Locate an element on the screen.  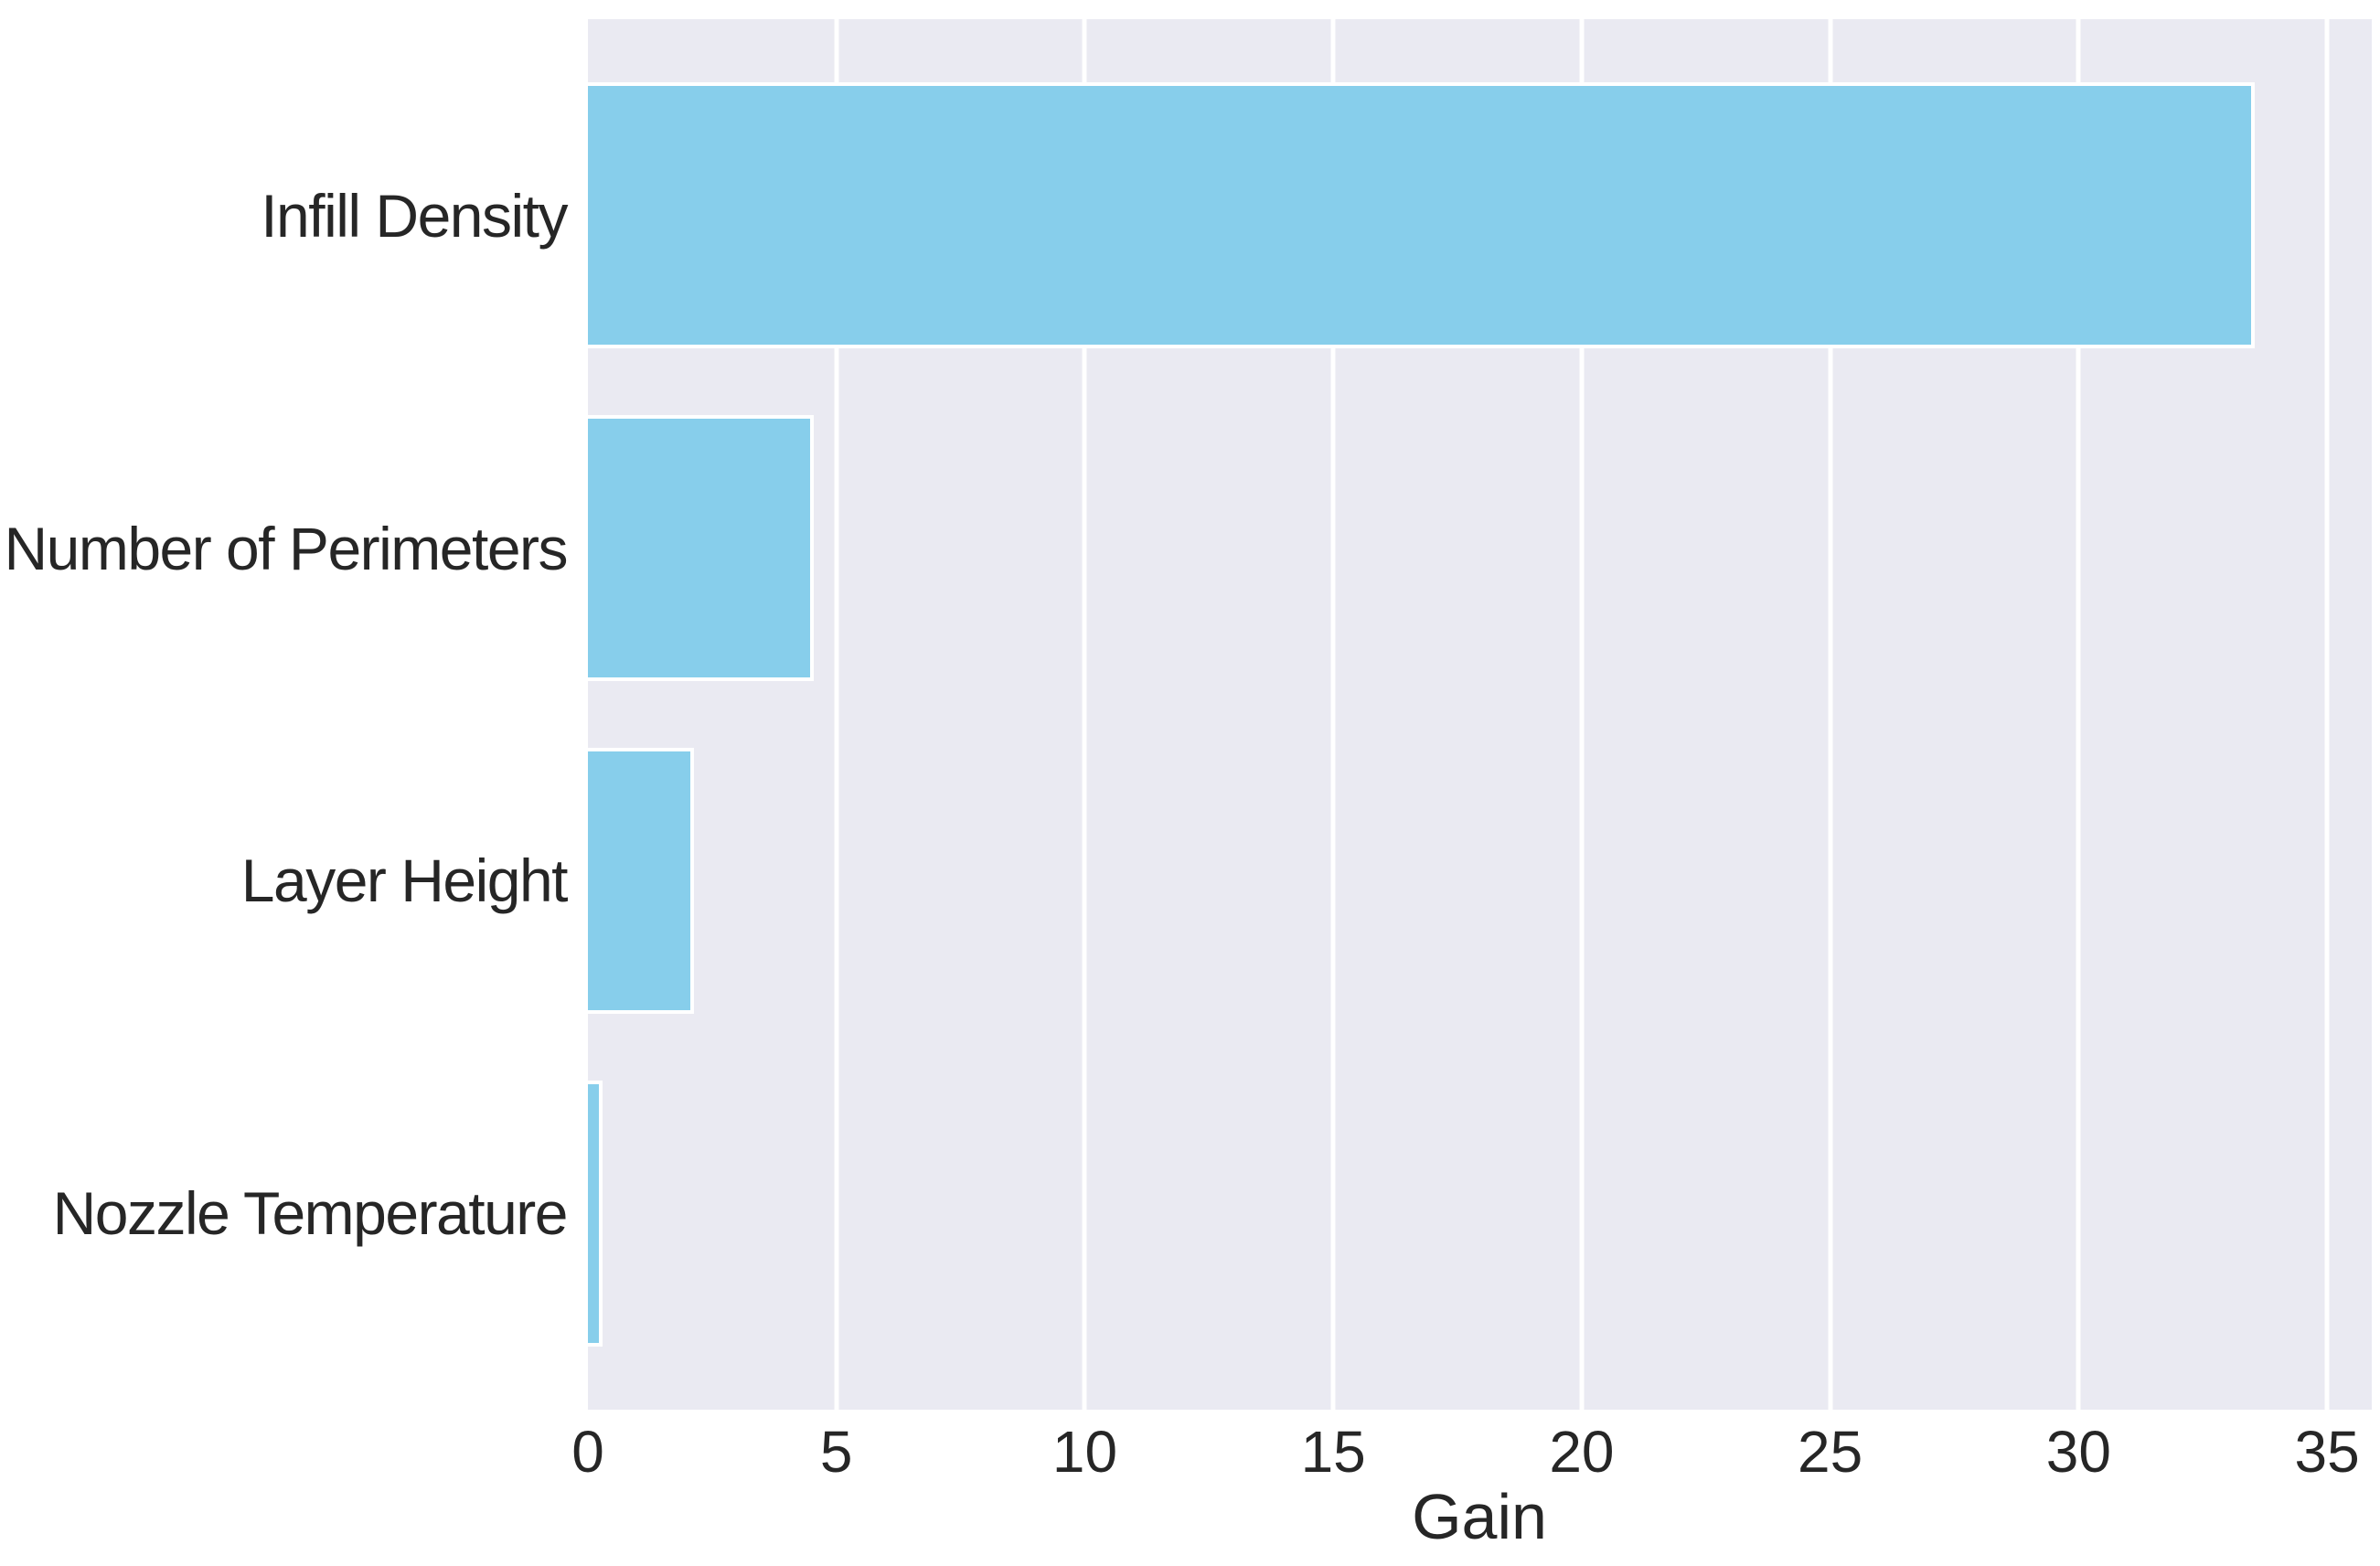
bar-number-of-perimeters is located at coordinates (701, 548).